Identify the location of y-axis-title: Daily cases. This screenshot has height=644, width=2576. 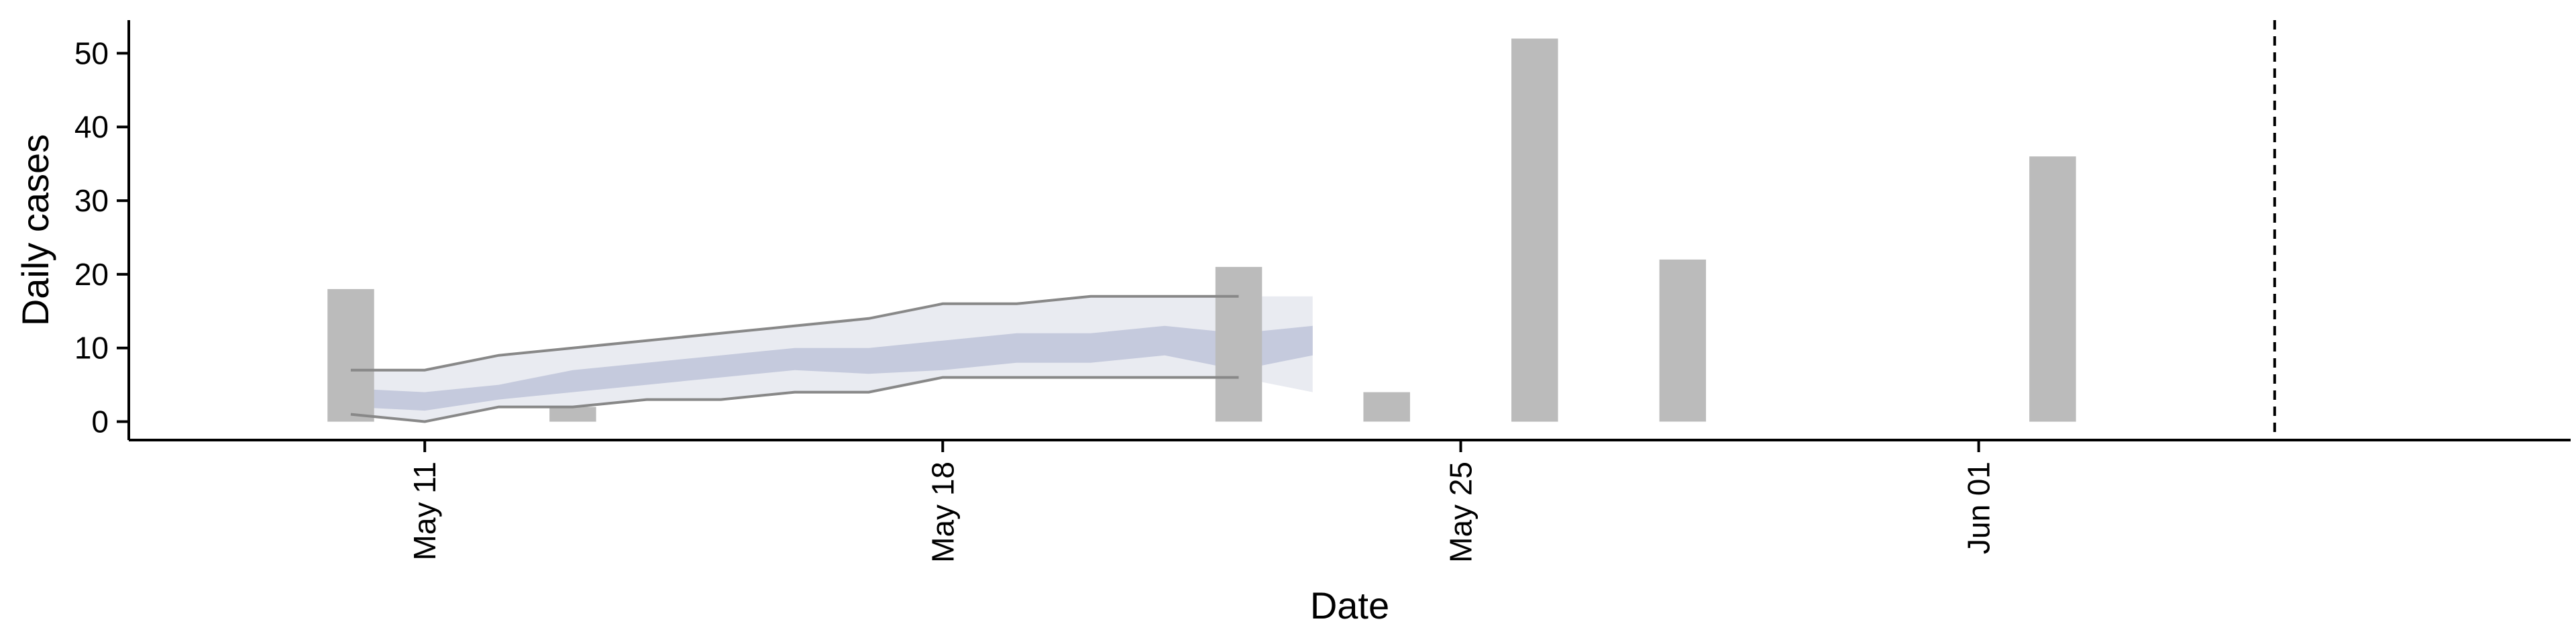
(35, 230).